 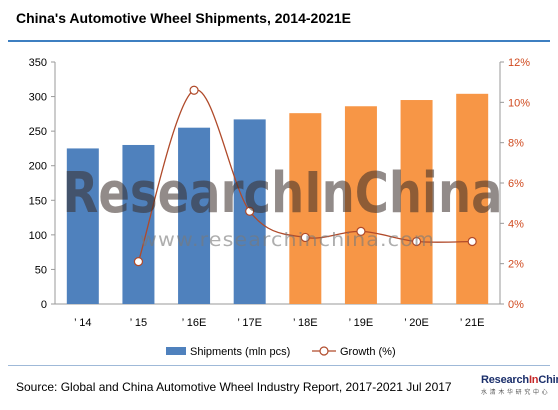 What do you see at coordinates (38, 167) in the screenshot?
I see `left-tick-label: 200` at bounding box center [38, 167].